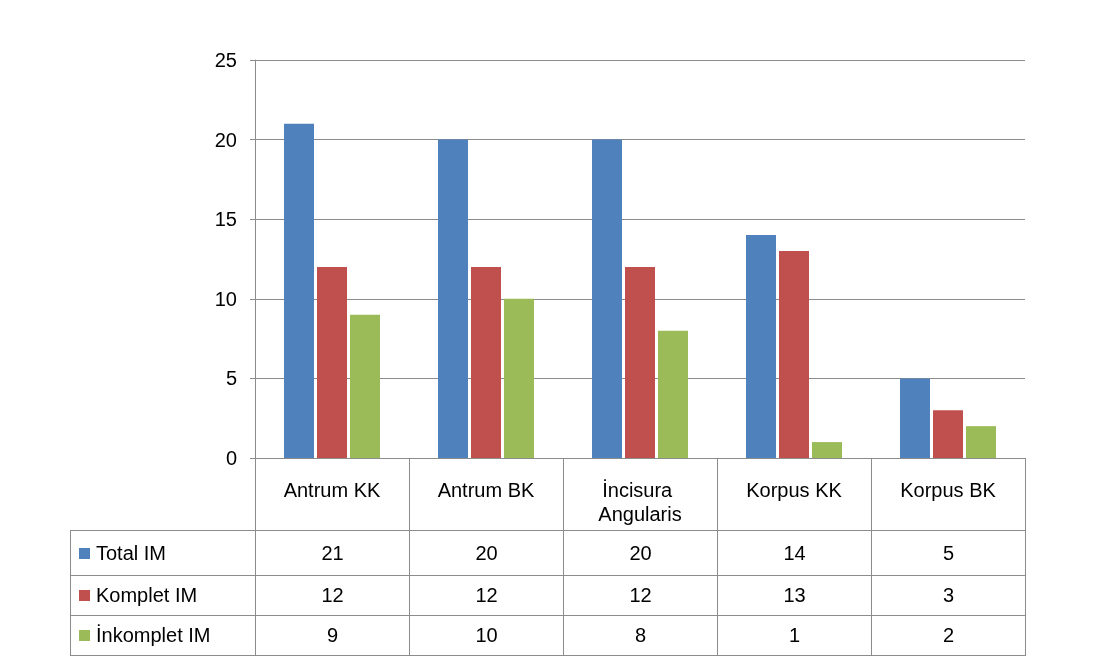 The width and height of the screenshot is (1101, 671). Describe the element at coordinates (225, 139) in the screenshot. I see `y-tick-label: 20` at that location.